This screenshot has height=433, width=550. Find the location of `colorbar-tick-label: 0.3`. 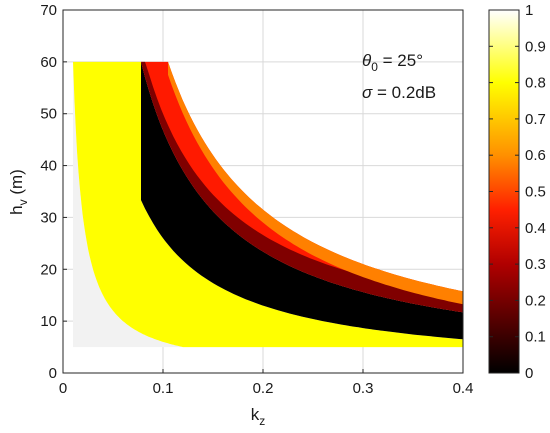

colorbar-tick-label: 0.3 is located at coordinates (535, 264).